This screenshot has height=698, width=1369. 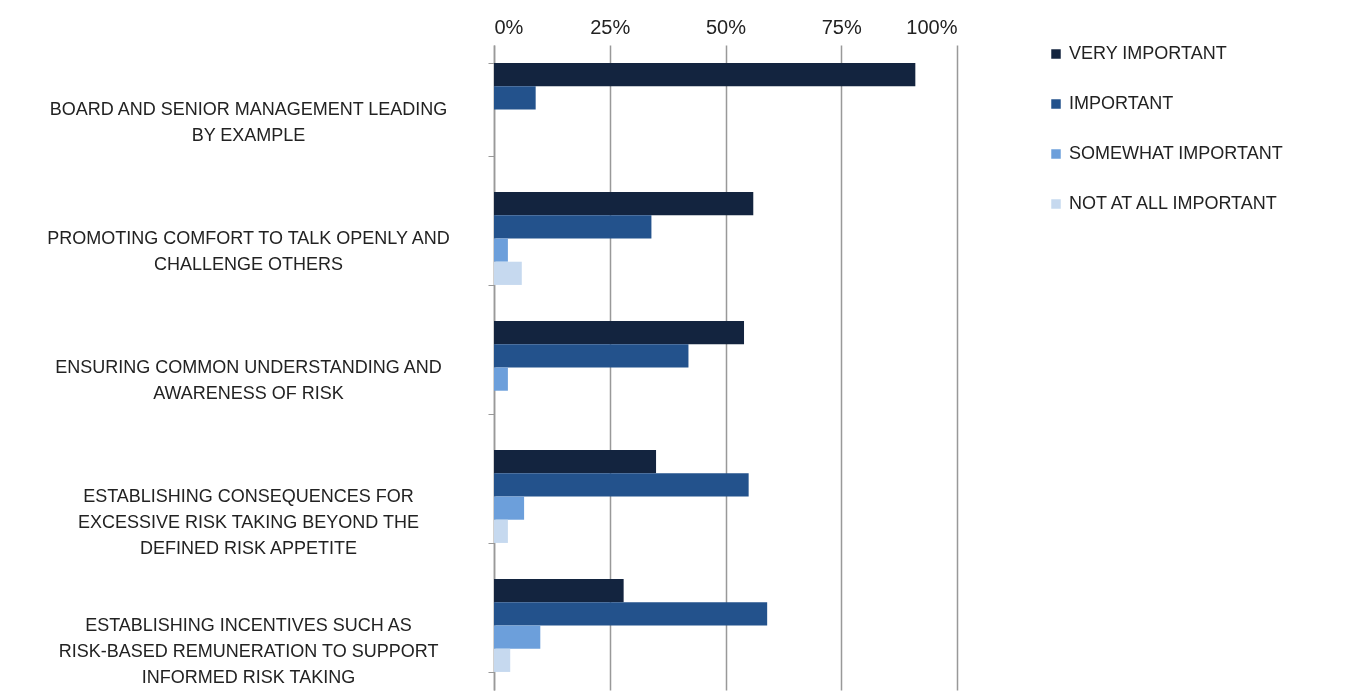 What do you see at coordinates (610, 26) in the screenshot?
I see `x-tick-label: 25%` at bounding box center [610, 26].